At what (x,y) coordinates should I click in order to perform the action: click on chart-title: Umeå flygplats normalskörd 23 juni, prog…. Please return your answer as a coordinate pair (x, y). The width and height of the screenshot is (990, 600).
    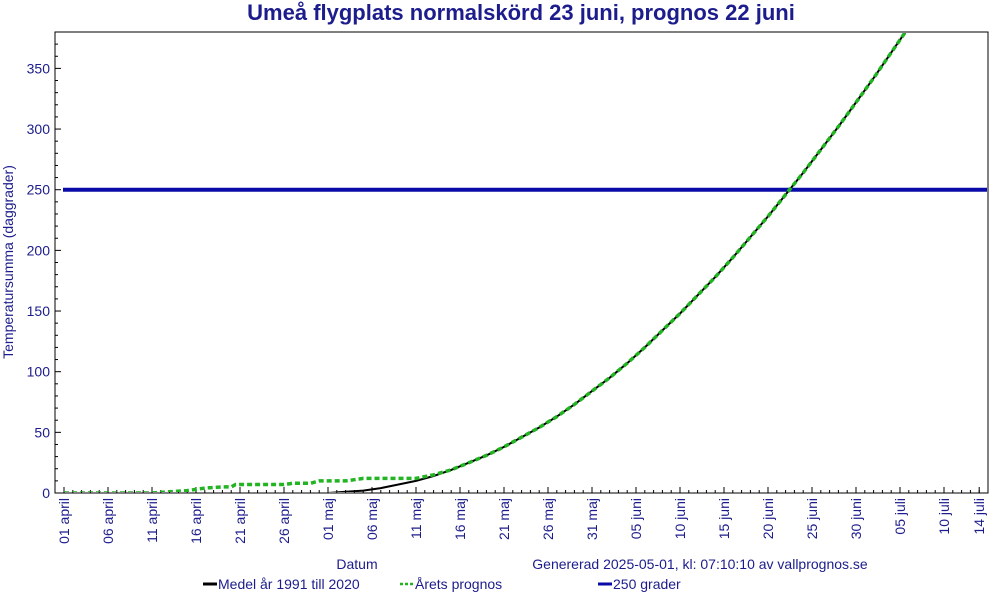
    Looking at the image, I should click on (521, 12).